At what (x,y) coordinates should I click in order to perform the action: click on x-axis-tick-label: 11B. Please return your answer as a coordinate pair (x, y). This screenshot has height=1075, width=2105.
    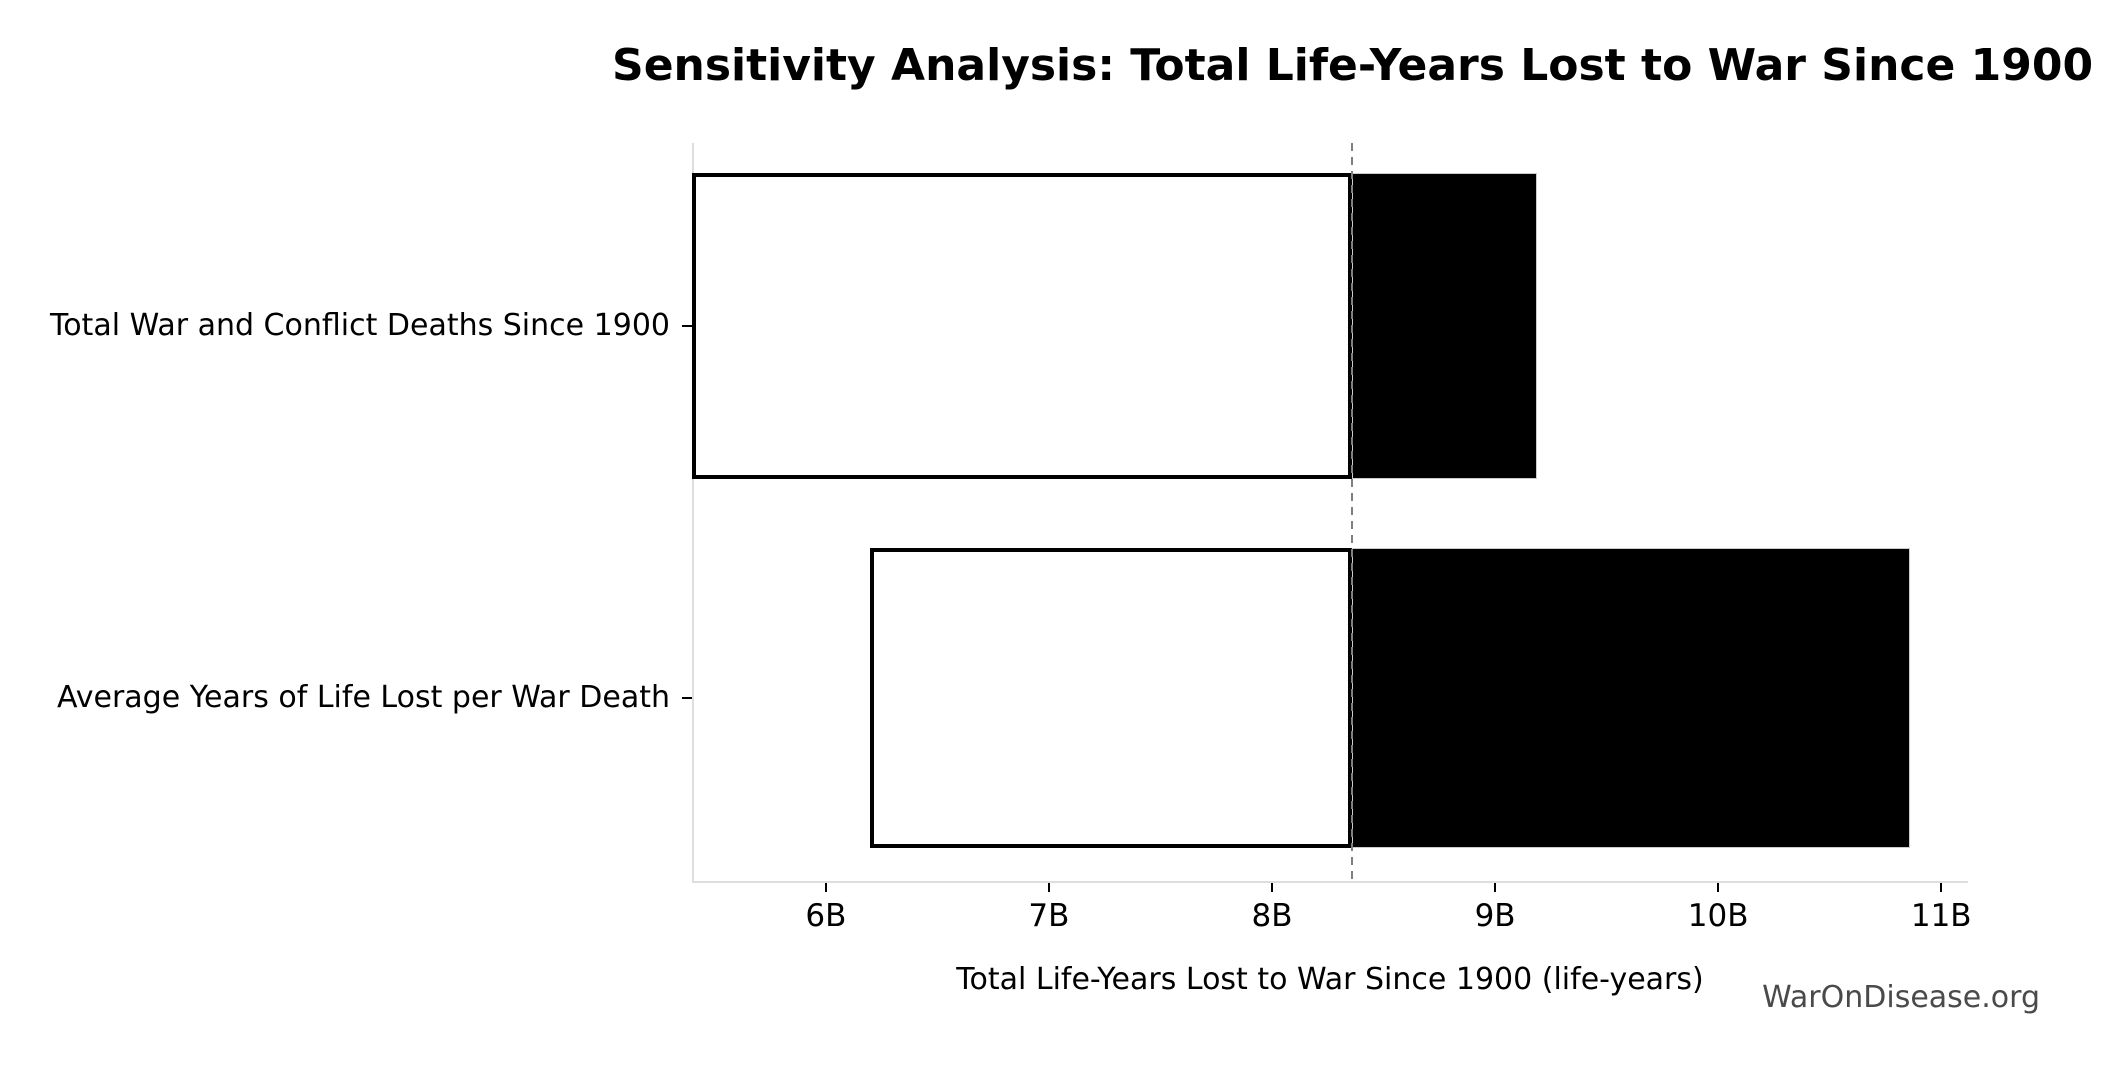
    Looking at the image, I should click on (1941, 916).